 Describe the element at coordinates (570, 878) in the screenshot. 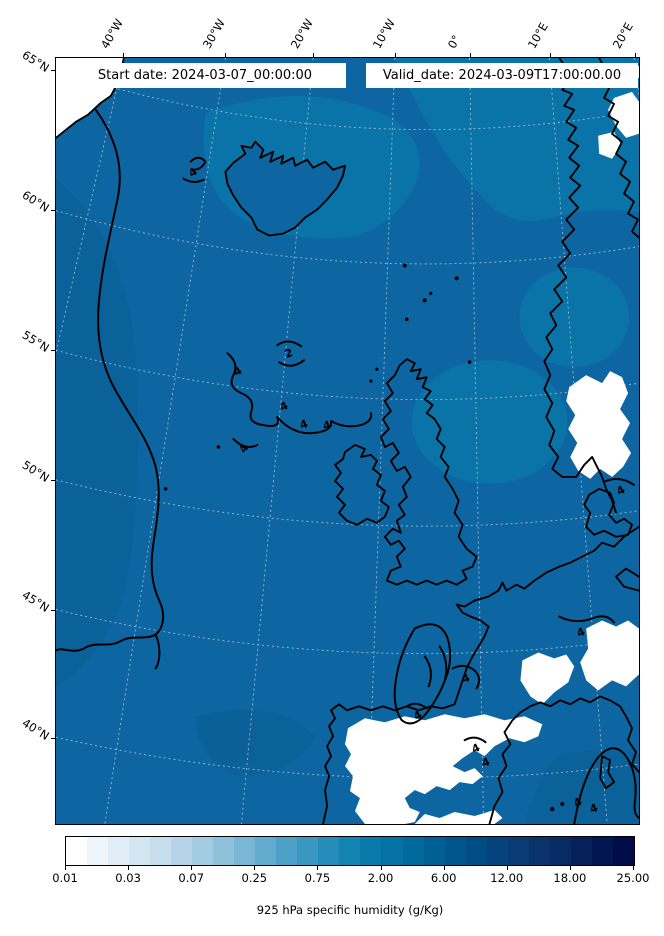

I see `colorbar-tick-label: 18.00` at that location.